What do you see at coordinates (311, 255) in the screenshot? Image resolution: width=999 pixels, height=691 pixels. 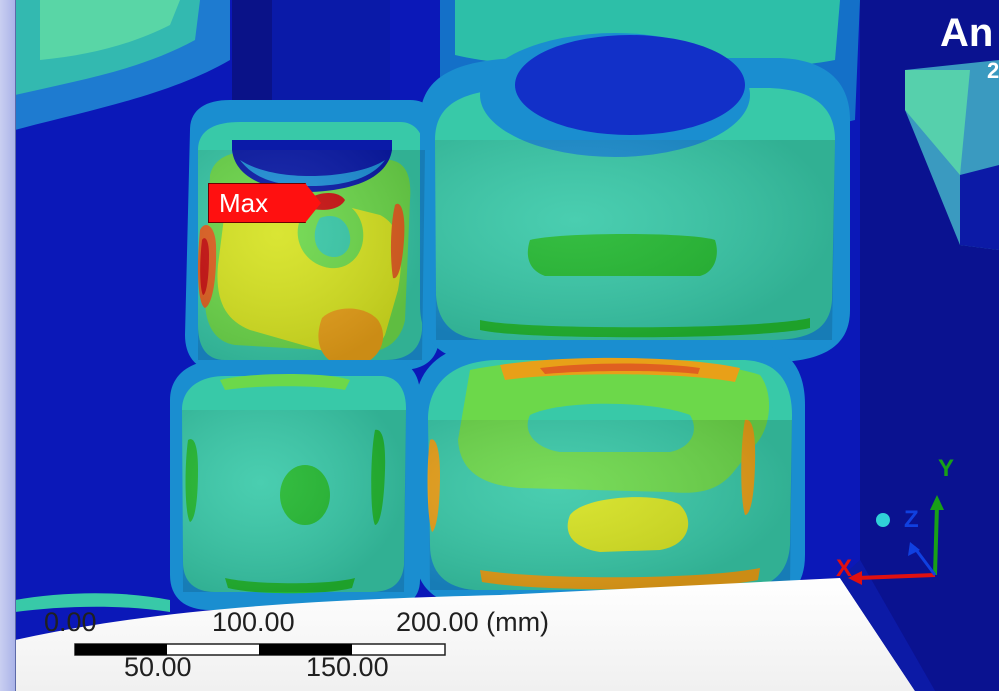 I see `cell-shading-ul` at bounding box center [311, 255].